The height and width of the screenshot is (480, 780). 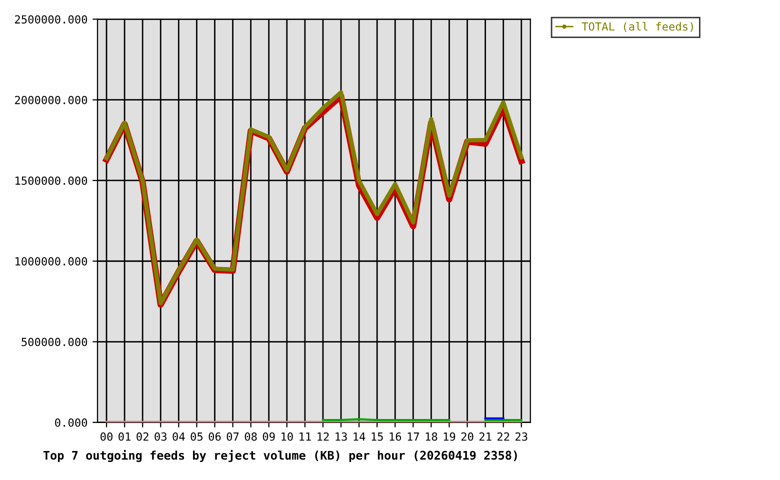 I want to click on x-tick-label: 17, so click(x=414, y=436).